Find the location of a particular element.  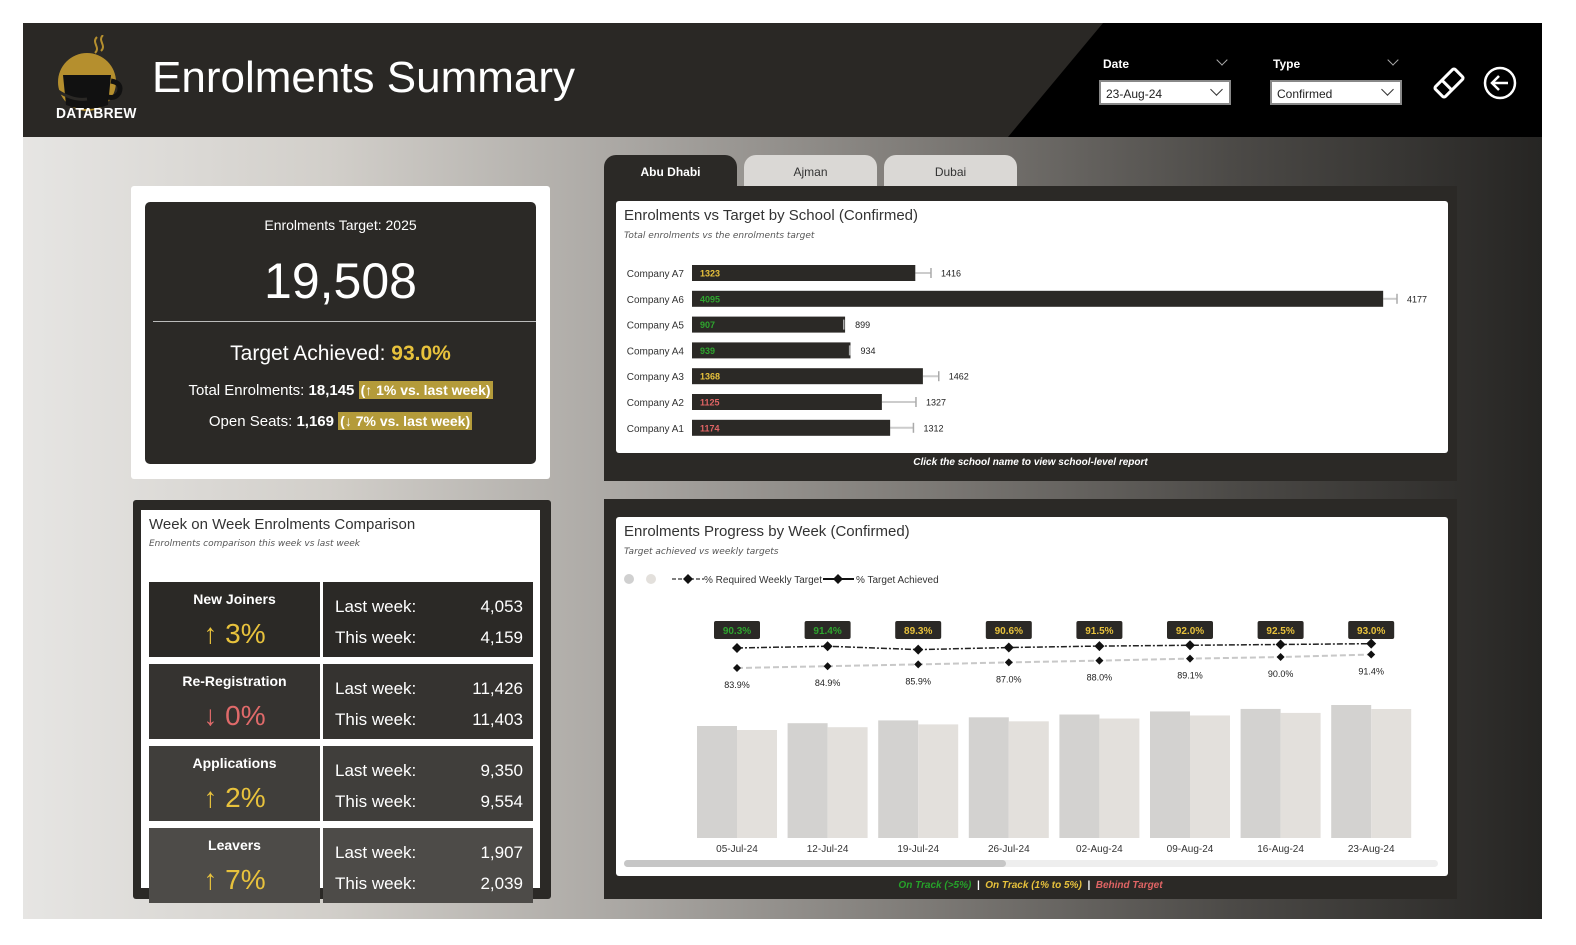

this-week-value: 2,039 is located at coordinates (501, 884).